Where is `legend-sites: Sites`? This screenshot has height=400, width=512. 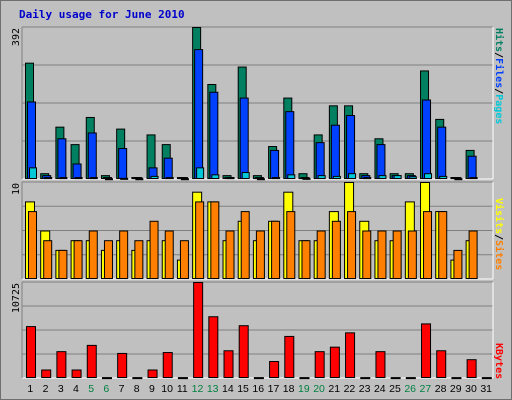 legend-sites: Sites is located at coordinates (499, 255).